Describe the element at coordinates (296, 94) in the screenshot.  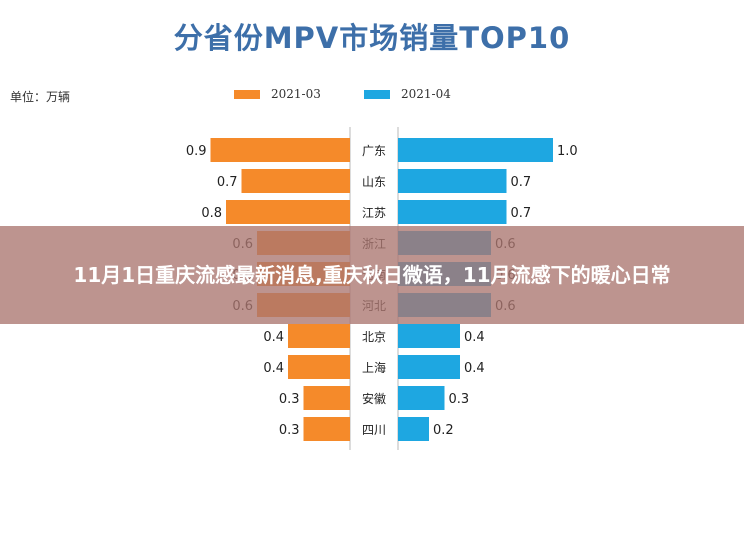
I see `legend-label-2021-03: 2021-03` at that location.